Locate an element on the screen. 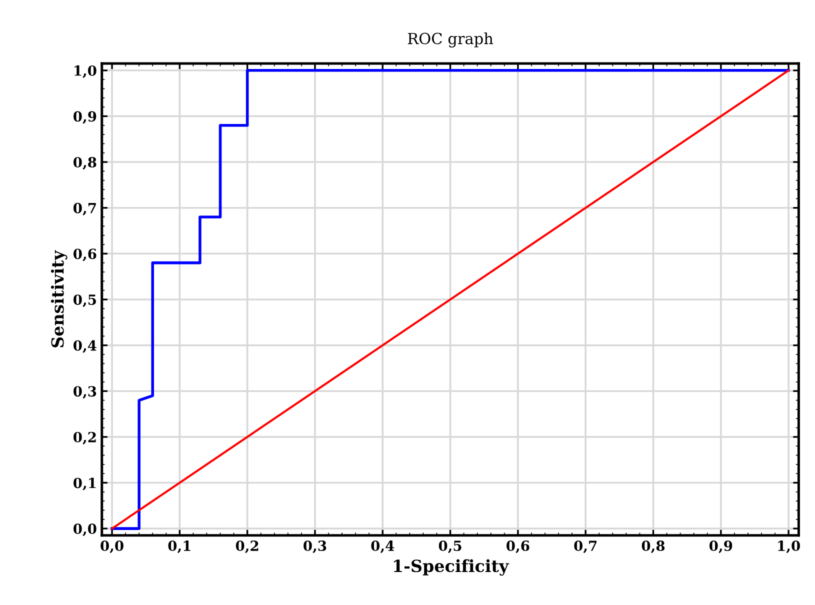  y-tick-label: 0,7 is located at coordinates (85, 209).